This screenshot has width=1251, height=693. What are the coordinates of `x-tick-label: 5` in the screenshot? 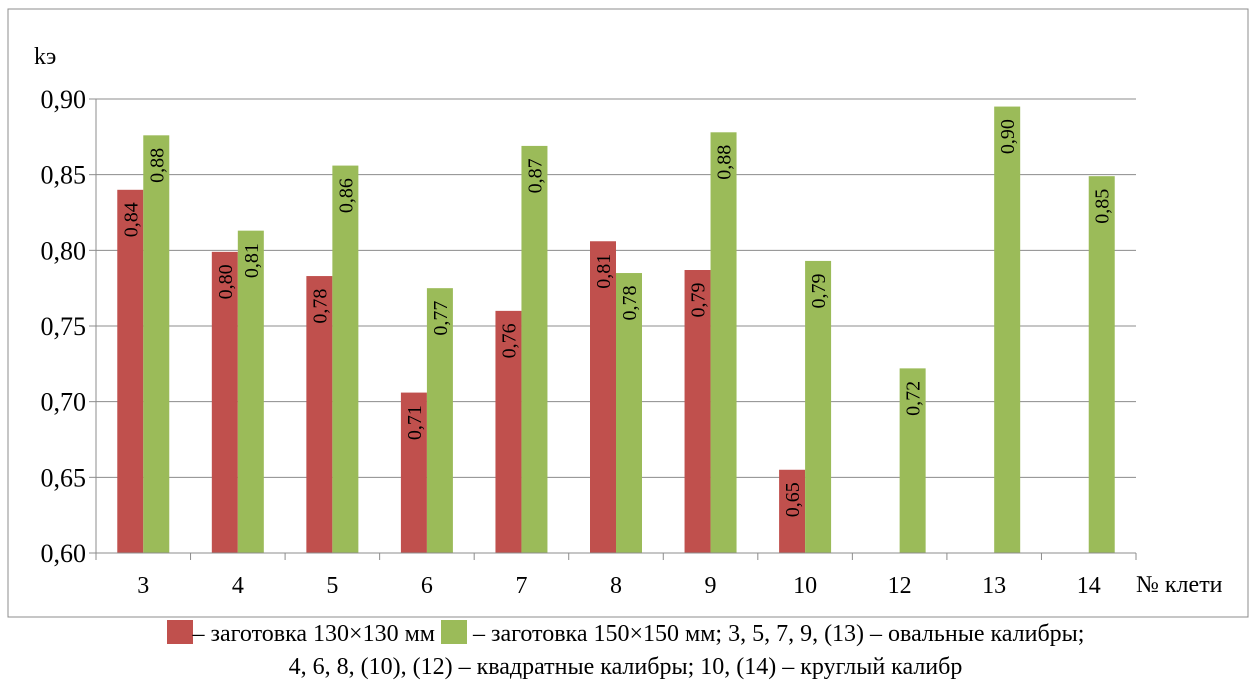 It's located at (332, 586).